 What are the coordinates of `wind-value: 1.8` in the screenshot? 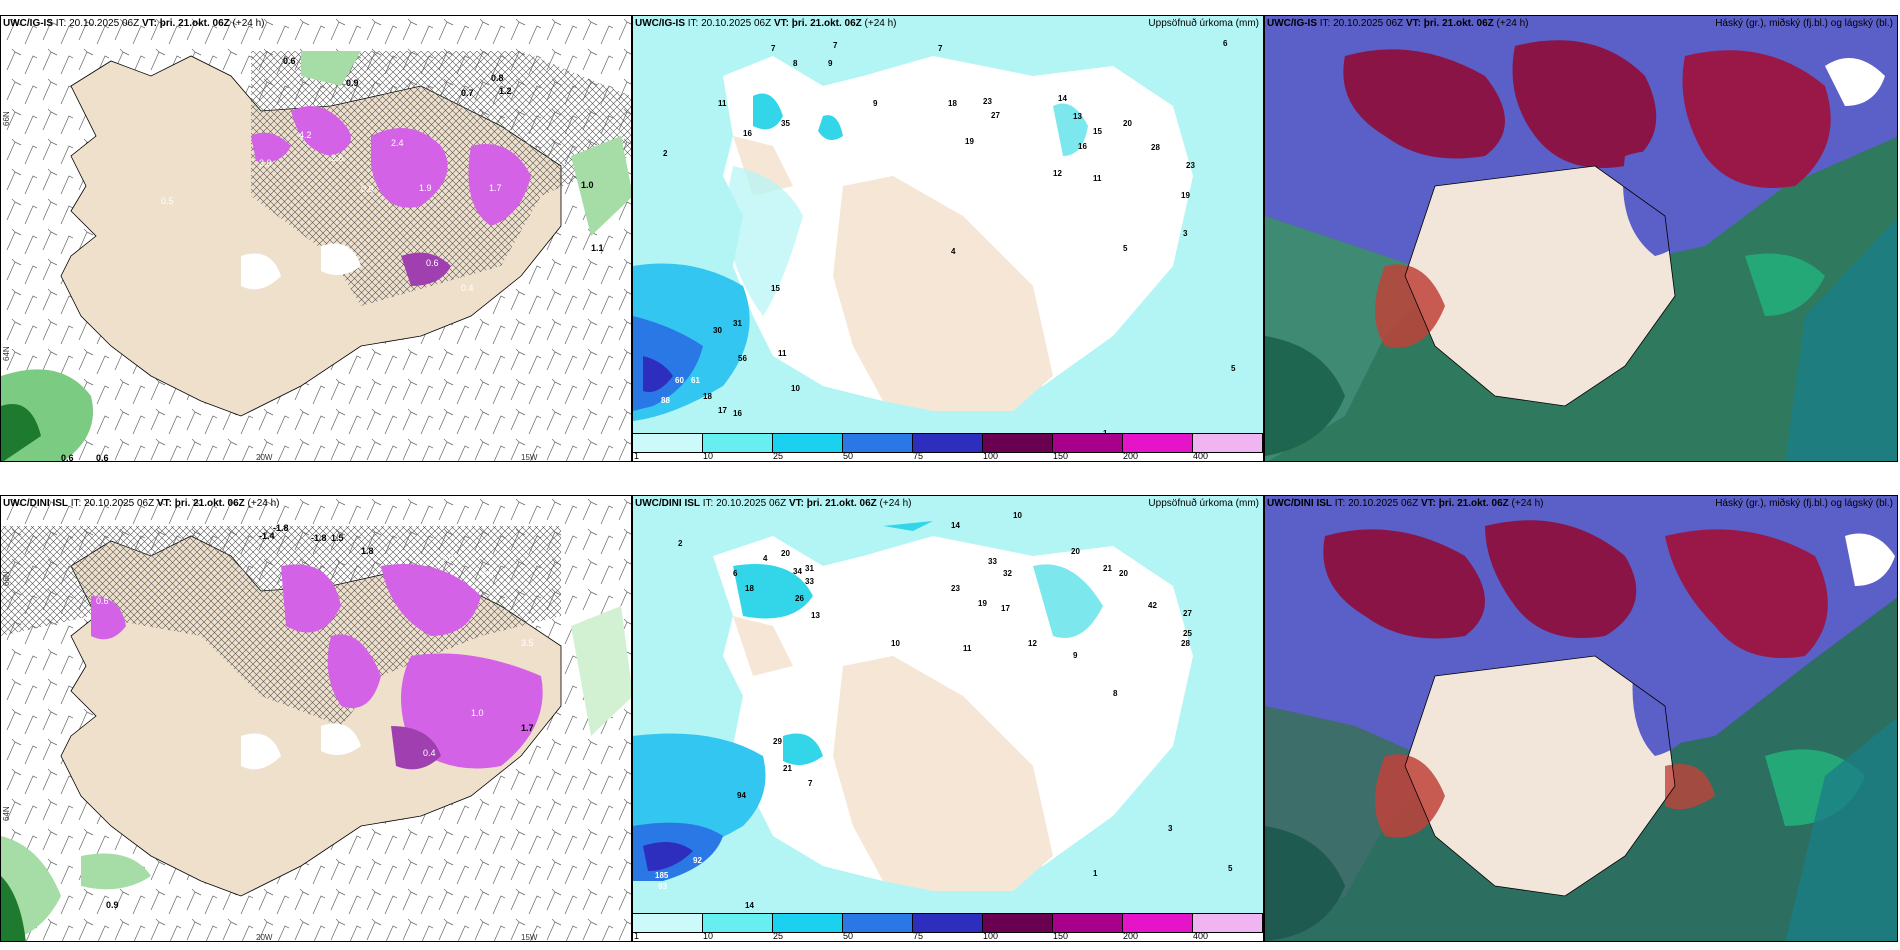 It's located at (367, 551).